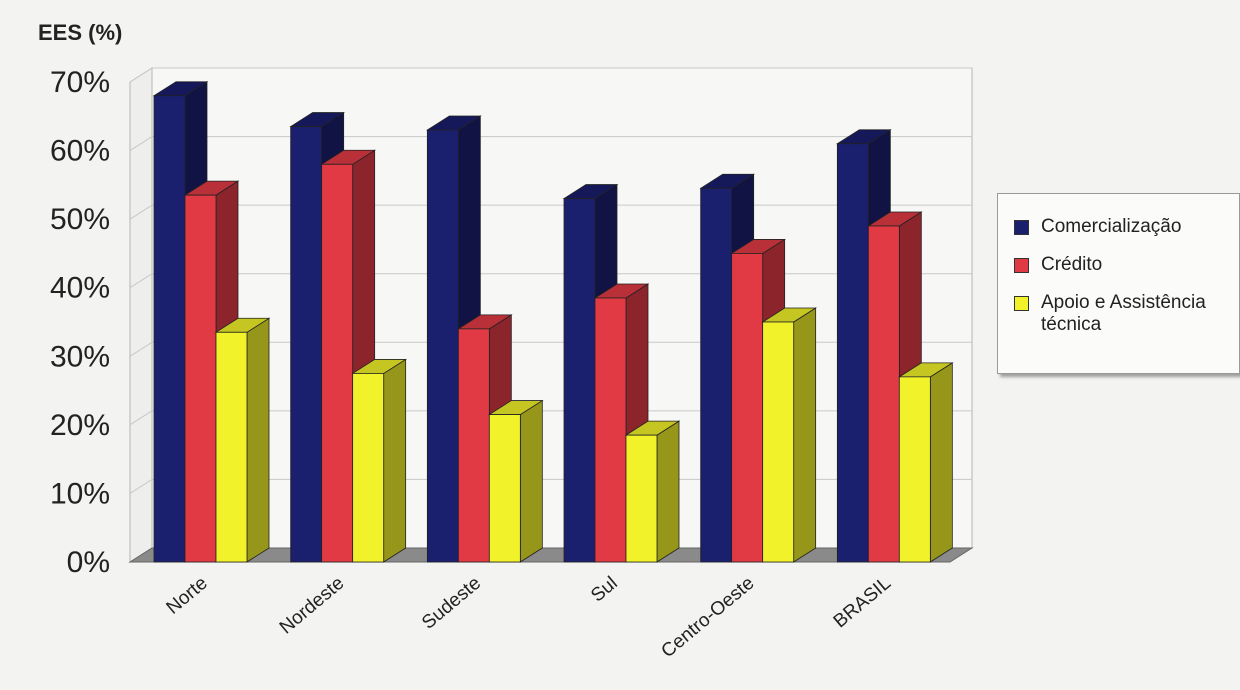  I want to click on legend-label-credito: Crédito, so click(1072, 264).